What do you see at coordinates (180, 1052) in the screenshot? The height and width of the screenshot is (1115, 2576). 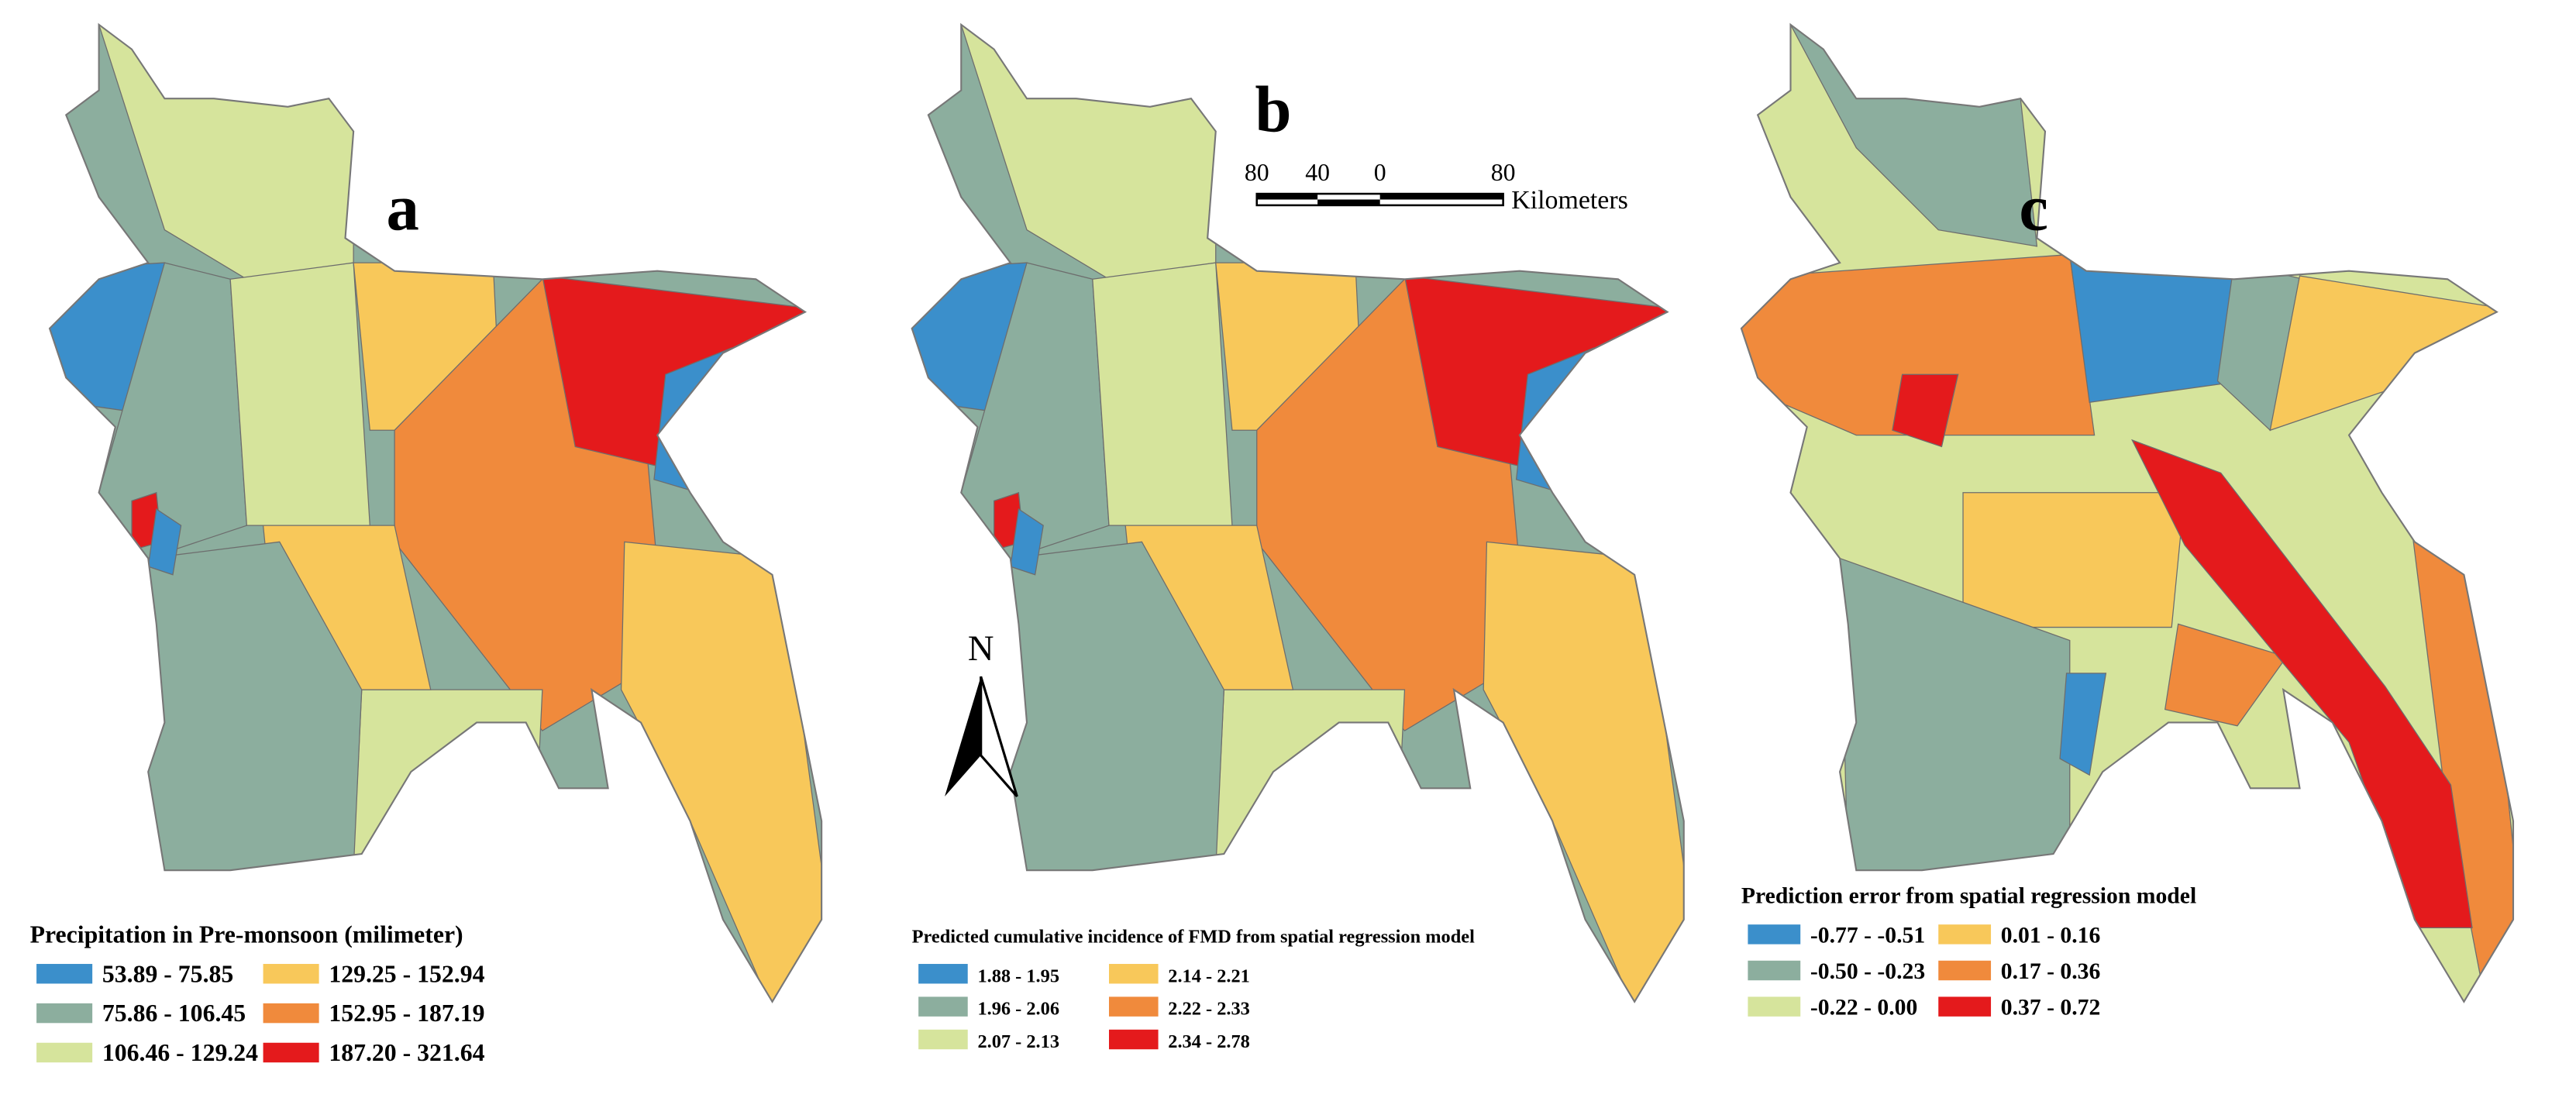 I see `legend-label: 106.46 - 129.24` at bounding box center [180, 1052].